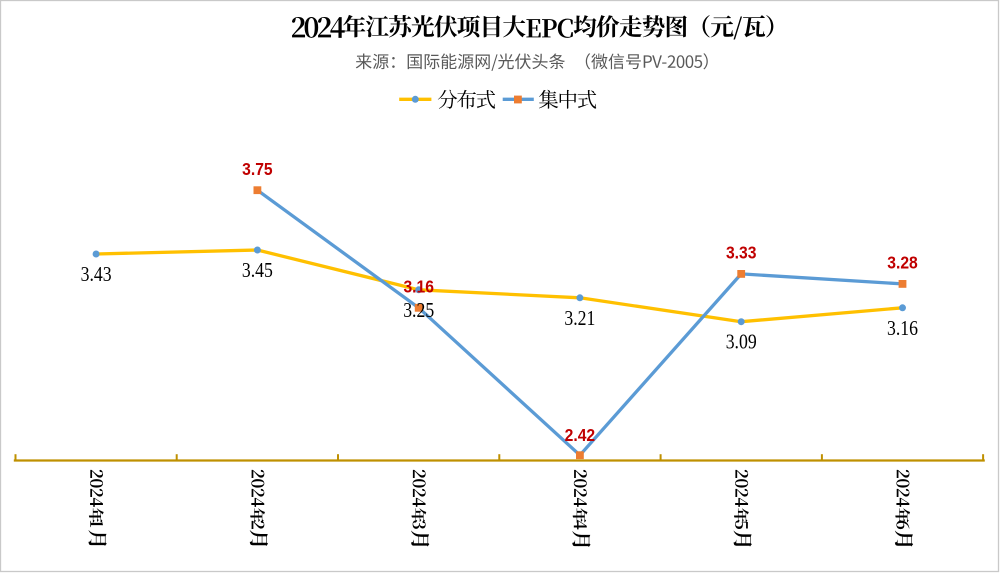 The width and height of the screenshot is (1000, 573). I want to click on svg-text: 3.25, so click(418, 310).